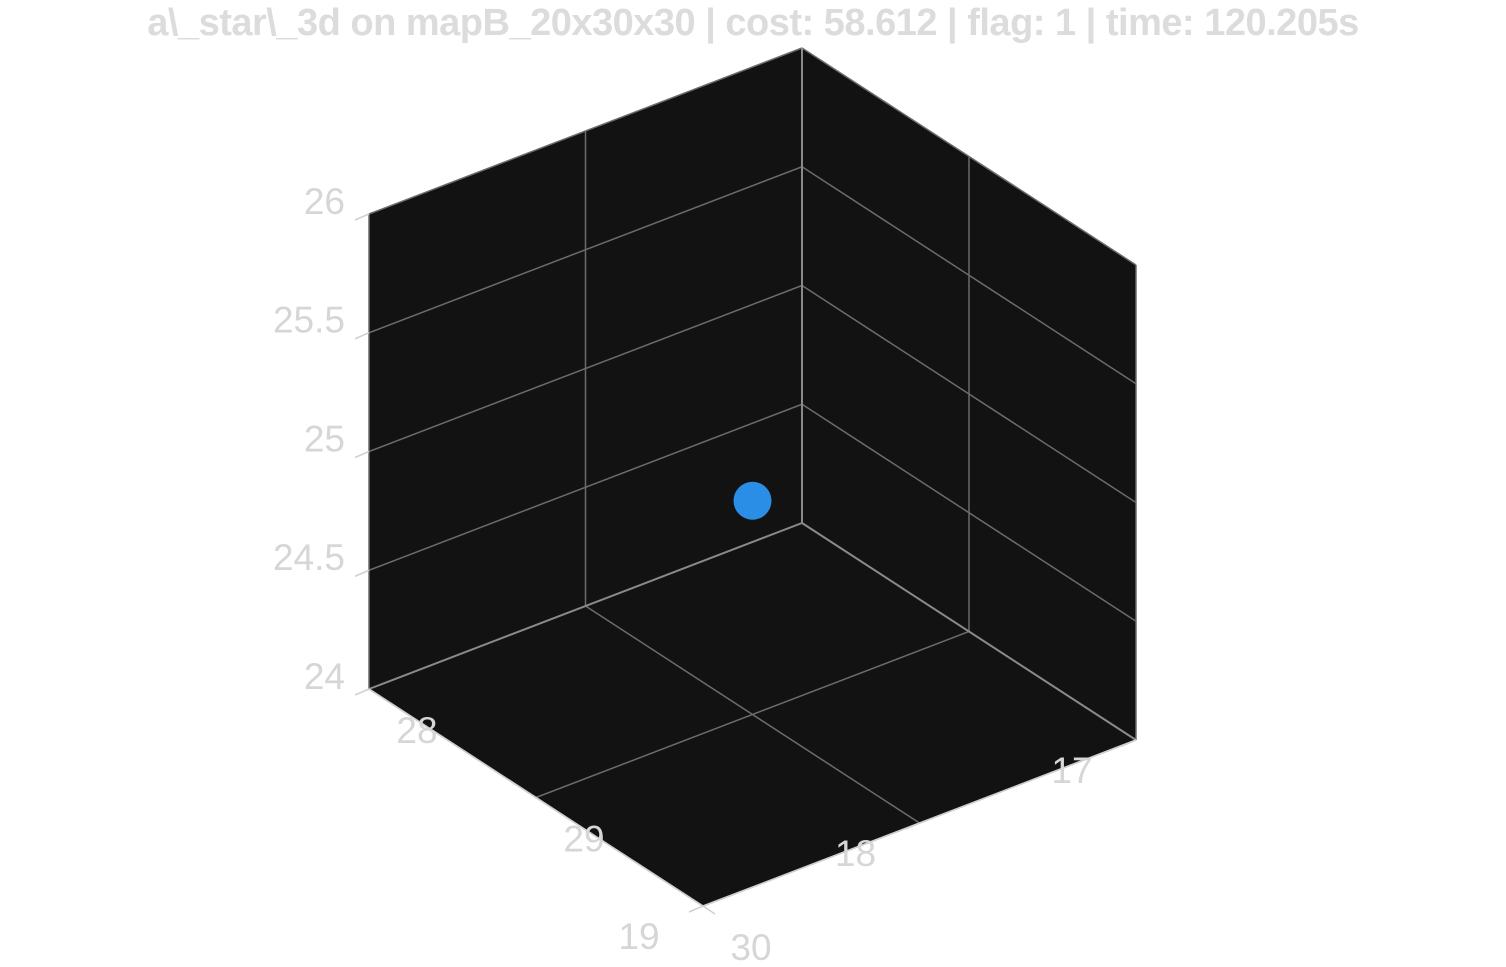  What do you see at coordinates (324, 438) in the screenshot?
I see `z-tick-label: 25` at bounding box center [324, 438].